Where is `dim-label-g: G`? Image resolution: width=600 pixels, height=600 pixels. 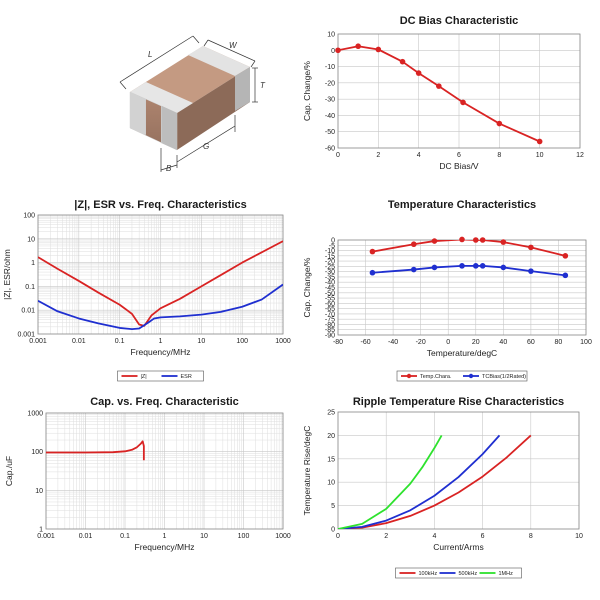
dim-label-g: G is located at coordinates (206, 146).